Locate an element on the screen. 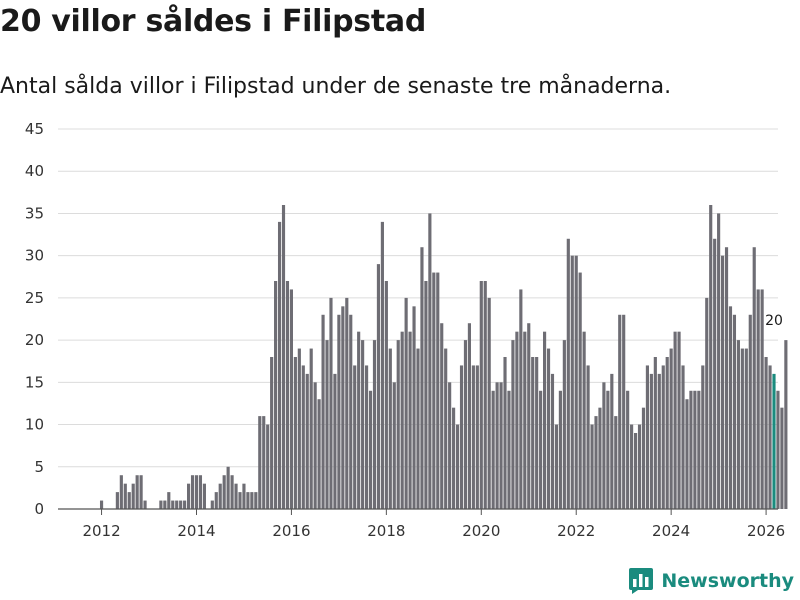  y-tick-label: 10 is located at coordinates (34, 425).